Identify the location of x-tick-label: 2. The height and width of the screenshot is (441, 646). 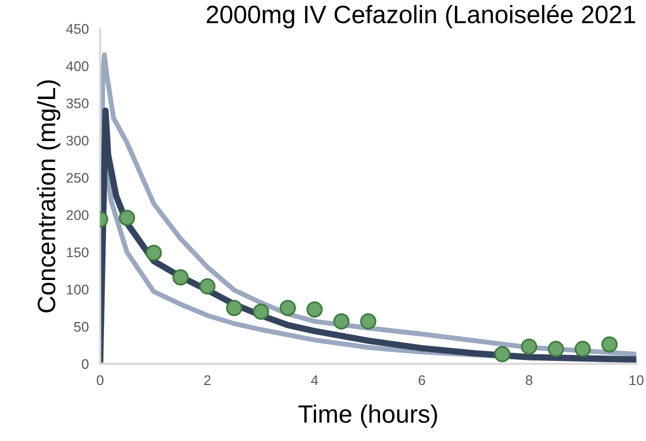
(207, 380).